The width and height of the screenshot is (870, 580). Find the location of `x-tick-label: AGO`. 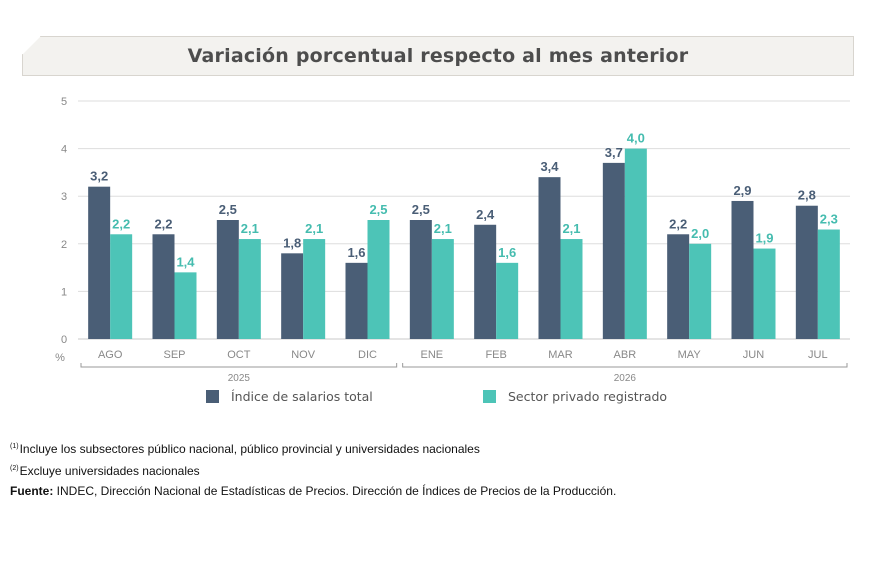

x-tick-label: AGO is located at coordinates (110, 355).